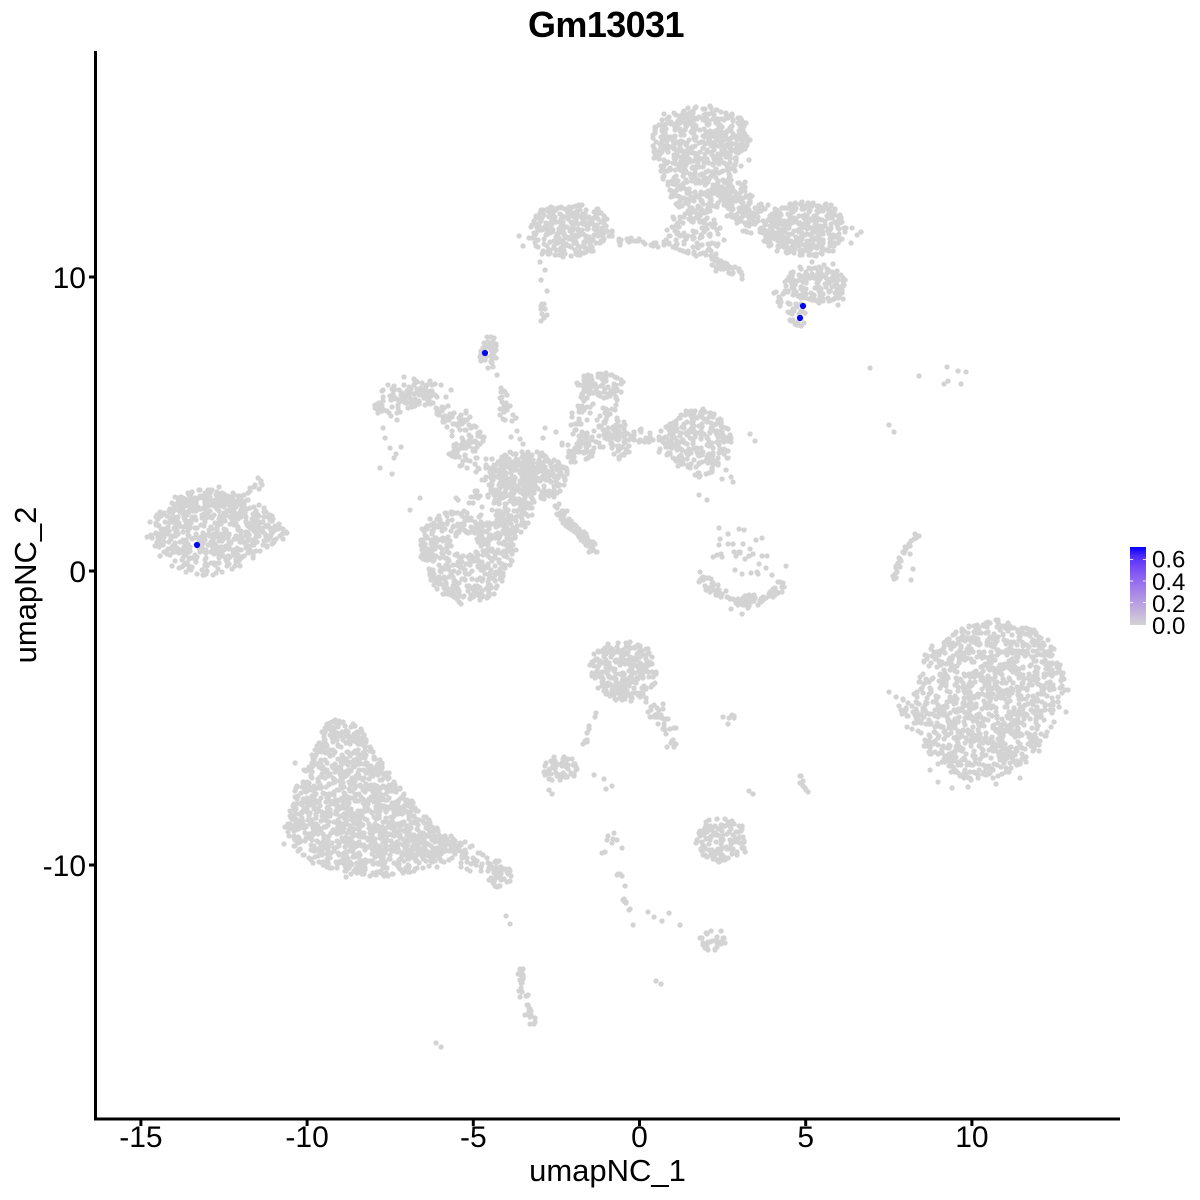 The height and width of the screenshot is (1200, 1200). I want to click on svg-text: 5, so click(805, 1137).